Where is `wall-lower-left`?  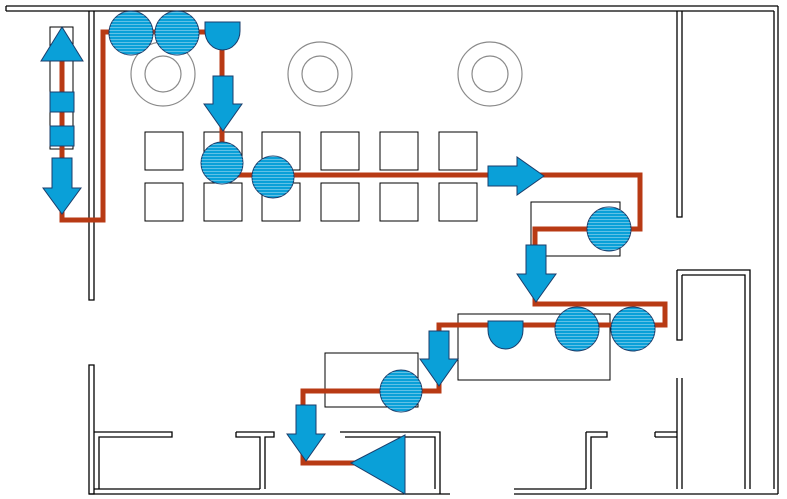 wall-lower-left is located at coordinates (91, 429).